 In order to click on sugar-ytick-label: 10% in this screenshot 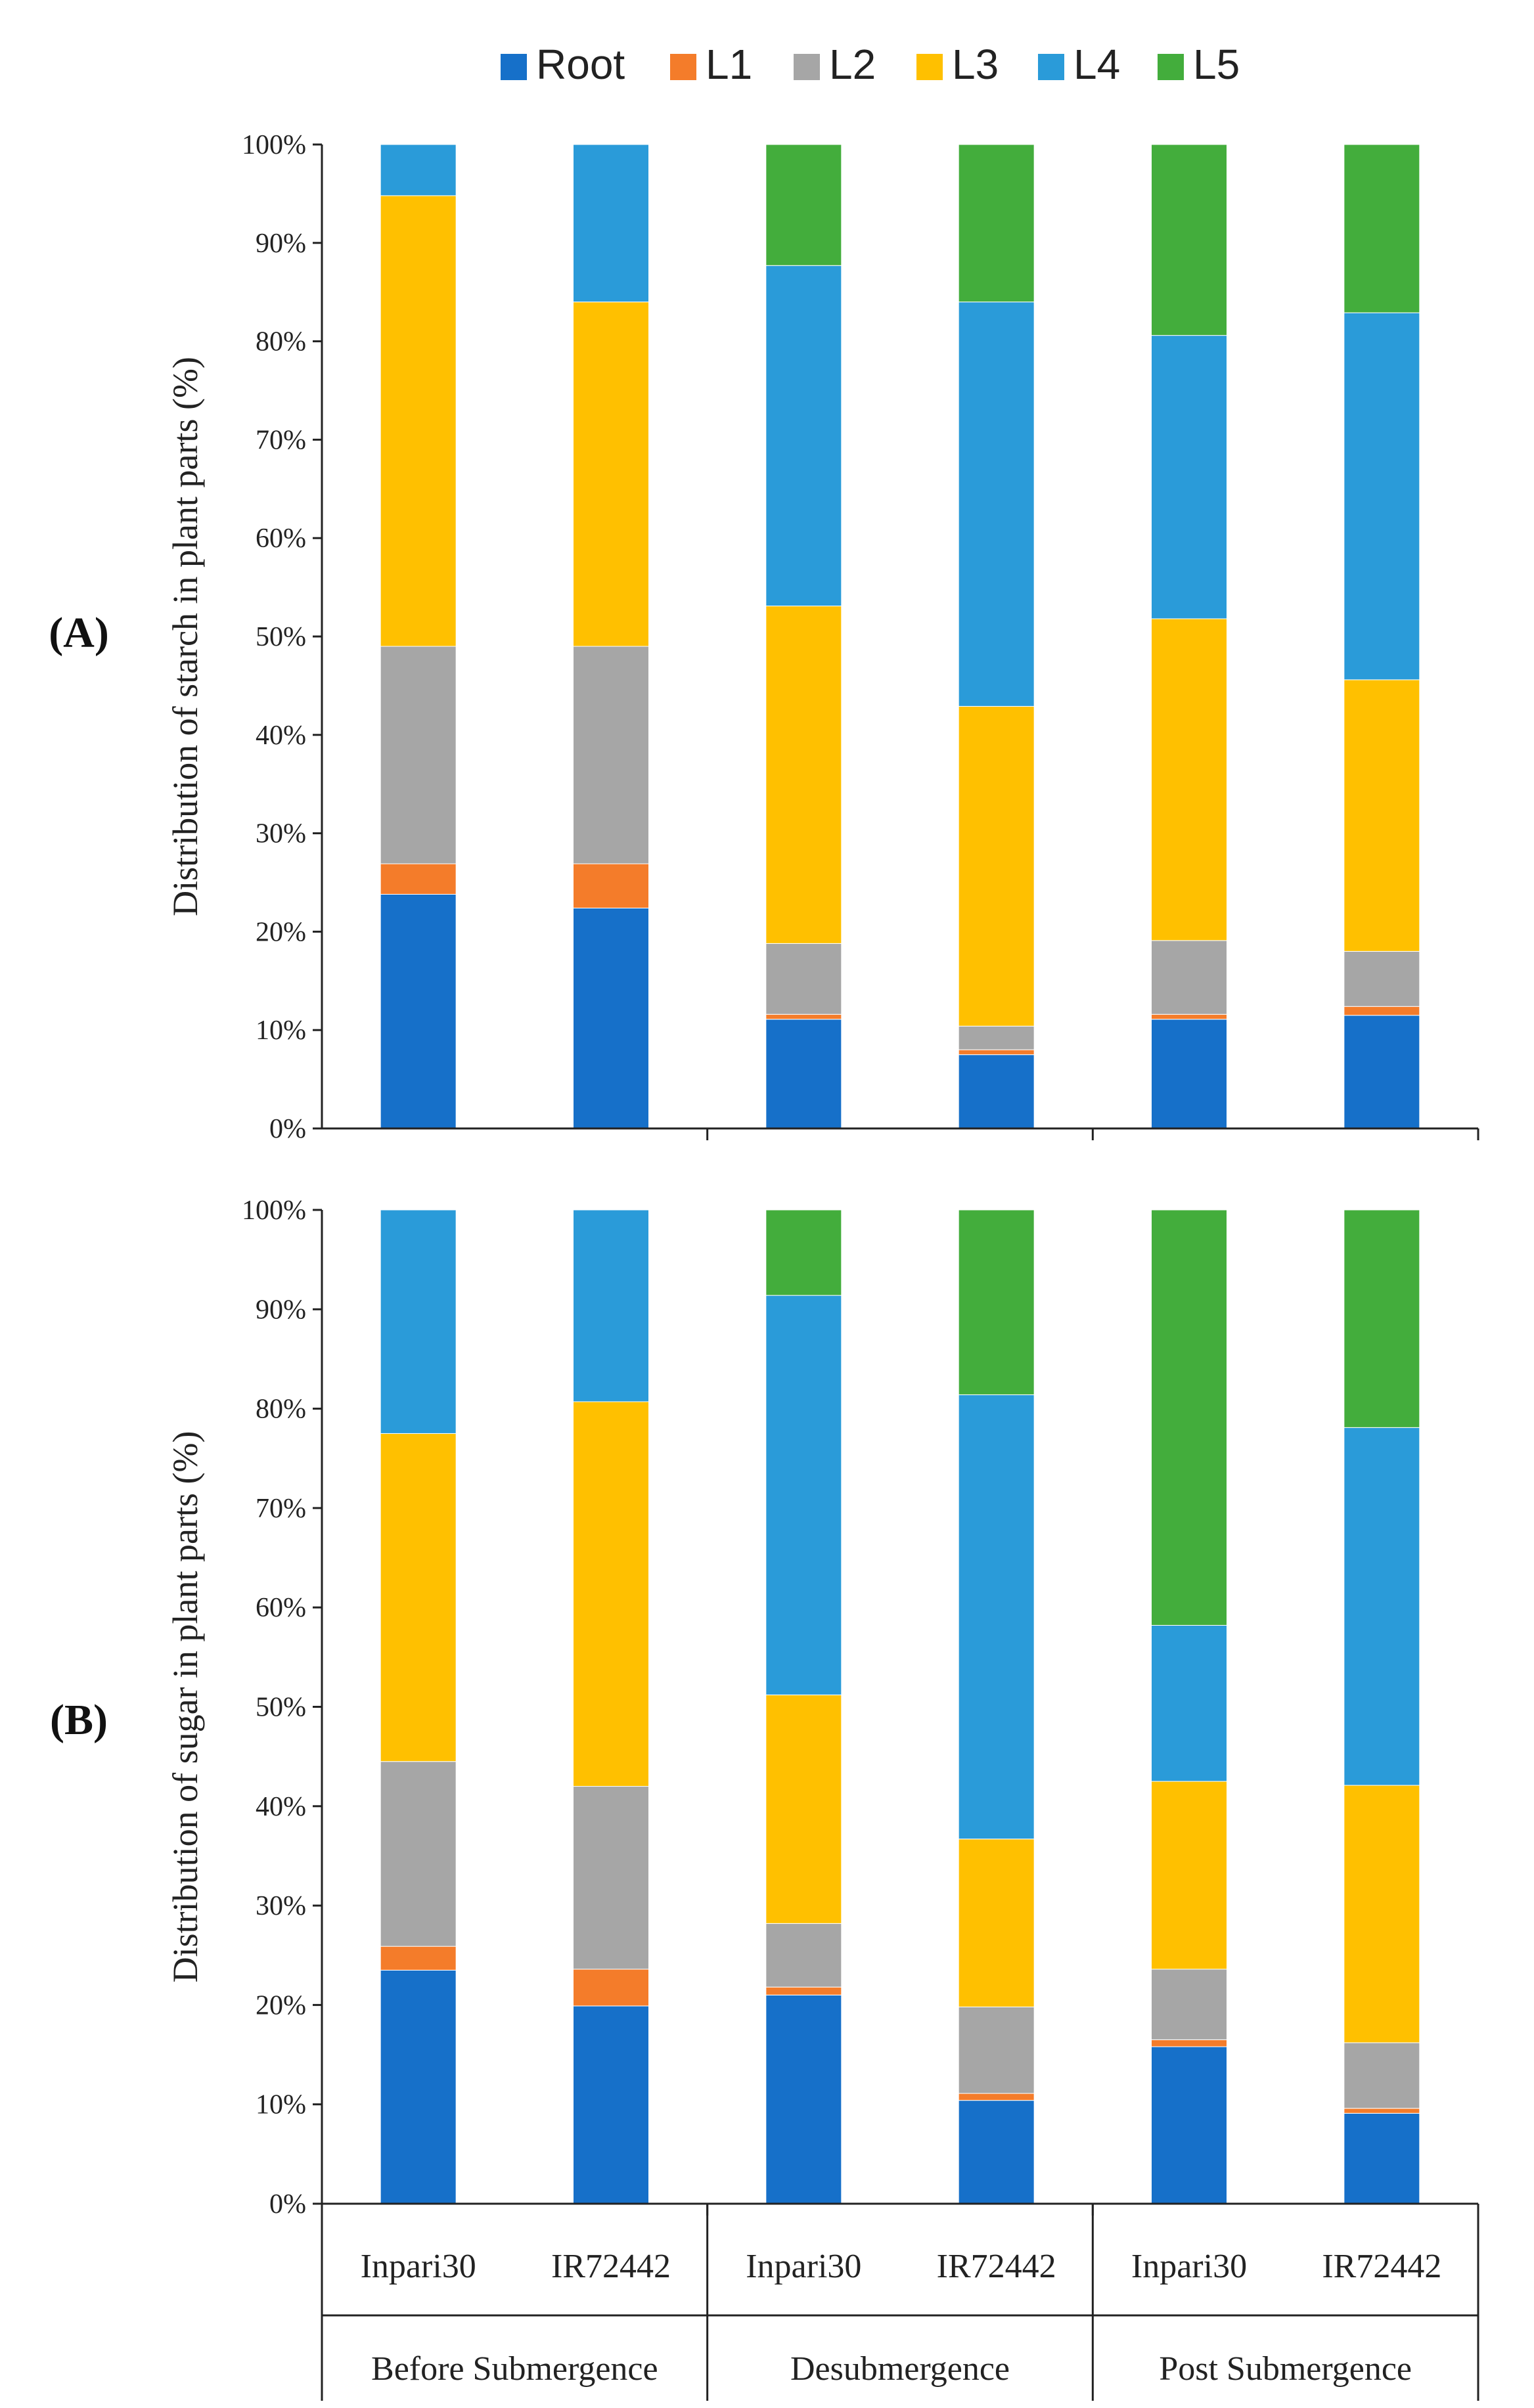, I will do `click(281, 2105)`.